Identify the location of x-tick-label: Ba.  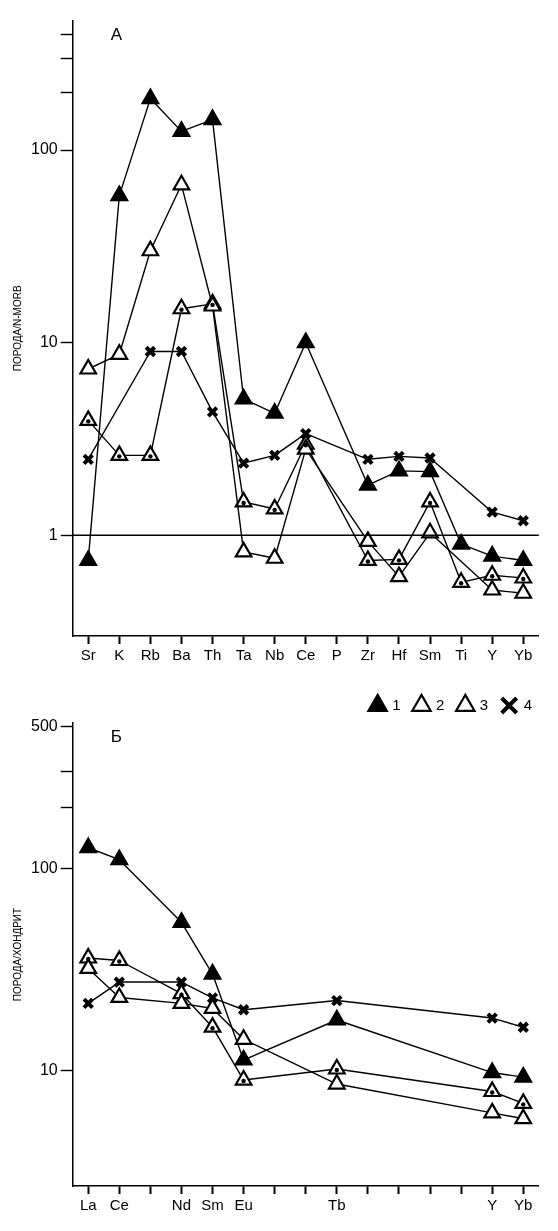
(182, 655).